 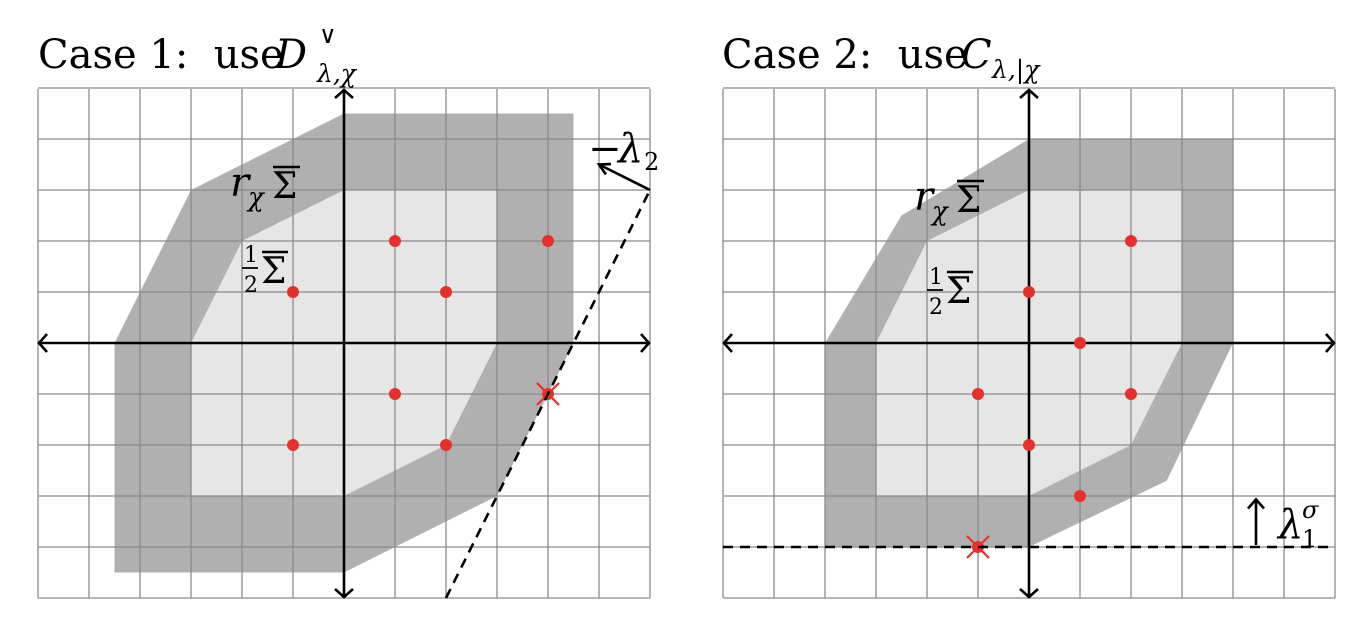 I want to click on title-superscript: ∨, so click(x=328, y=35).